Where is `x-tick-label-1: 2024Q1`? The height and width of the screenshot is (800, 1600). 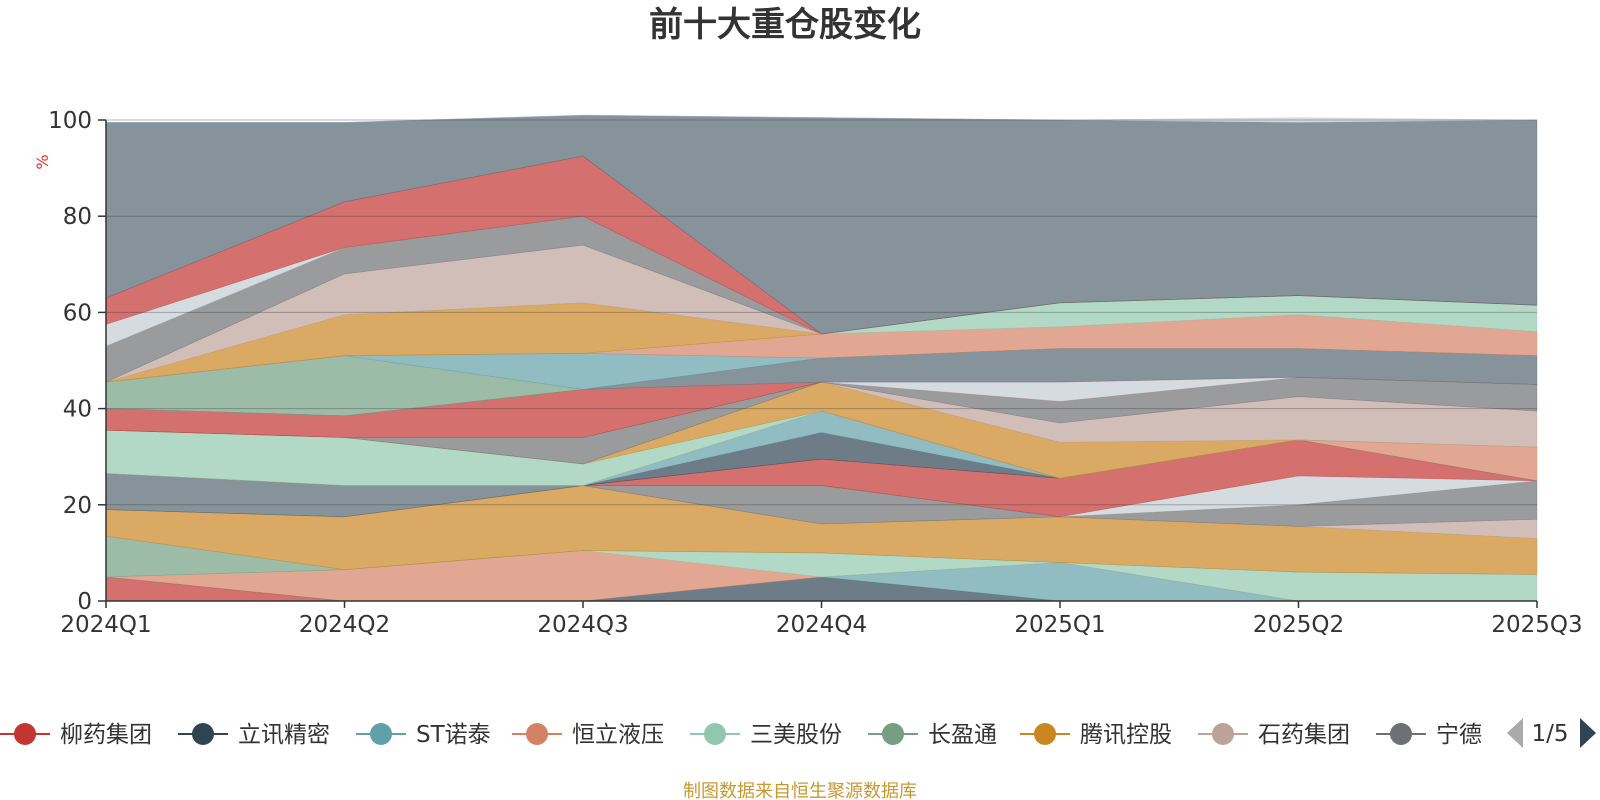
x-tick-label-1: 2024Q1 is located at coordinates (105, 625).